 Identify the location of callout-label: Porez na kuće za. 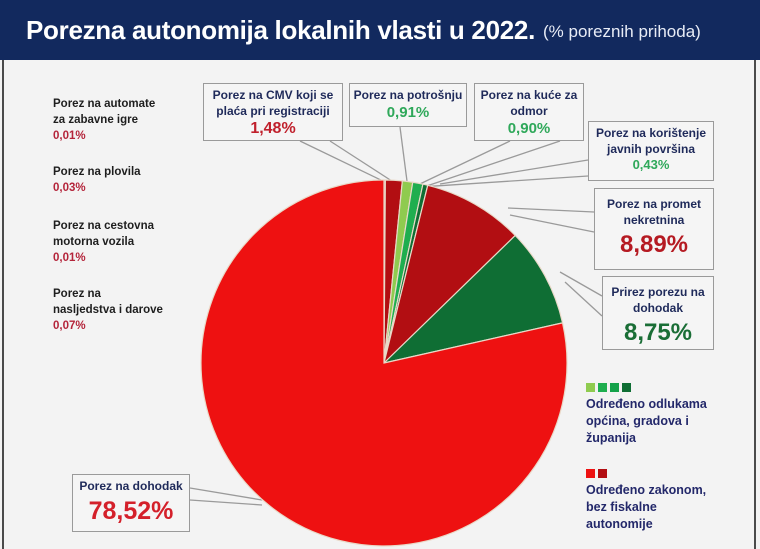
(529, 95).